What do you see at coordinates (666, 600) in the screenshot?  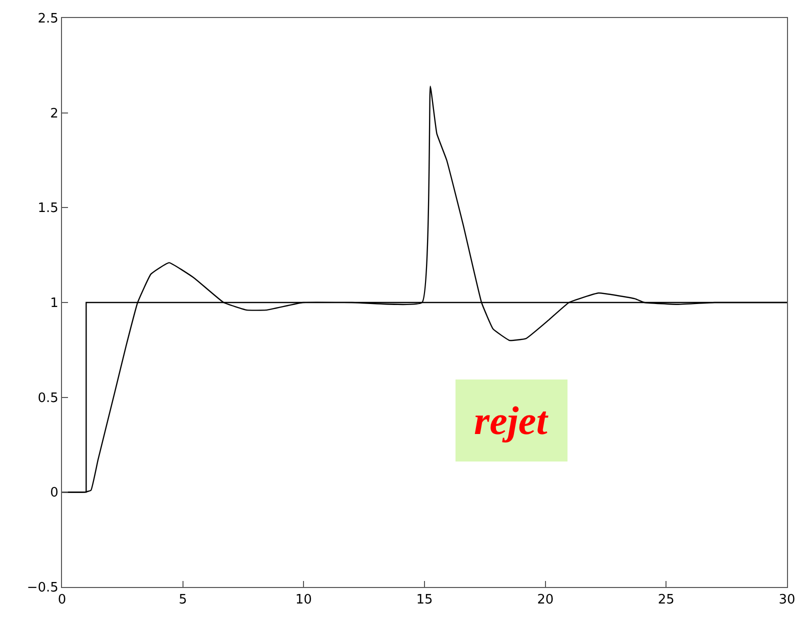 I see `x-tick-label: 25` at bounding box center [666, 600].